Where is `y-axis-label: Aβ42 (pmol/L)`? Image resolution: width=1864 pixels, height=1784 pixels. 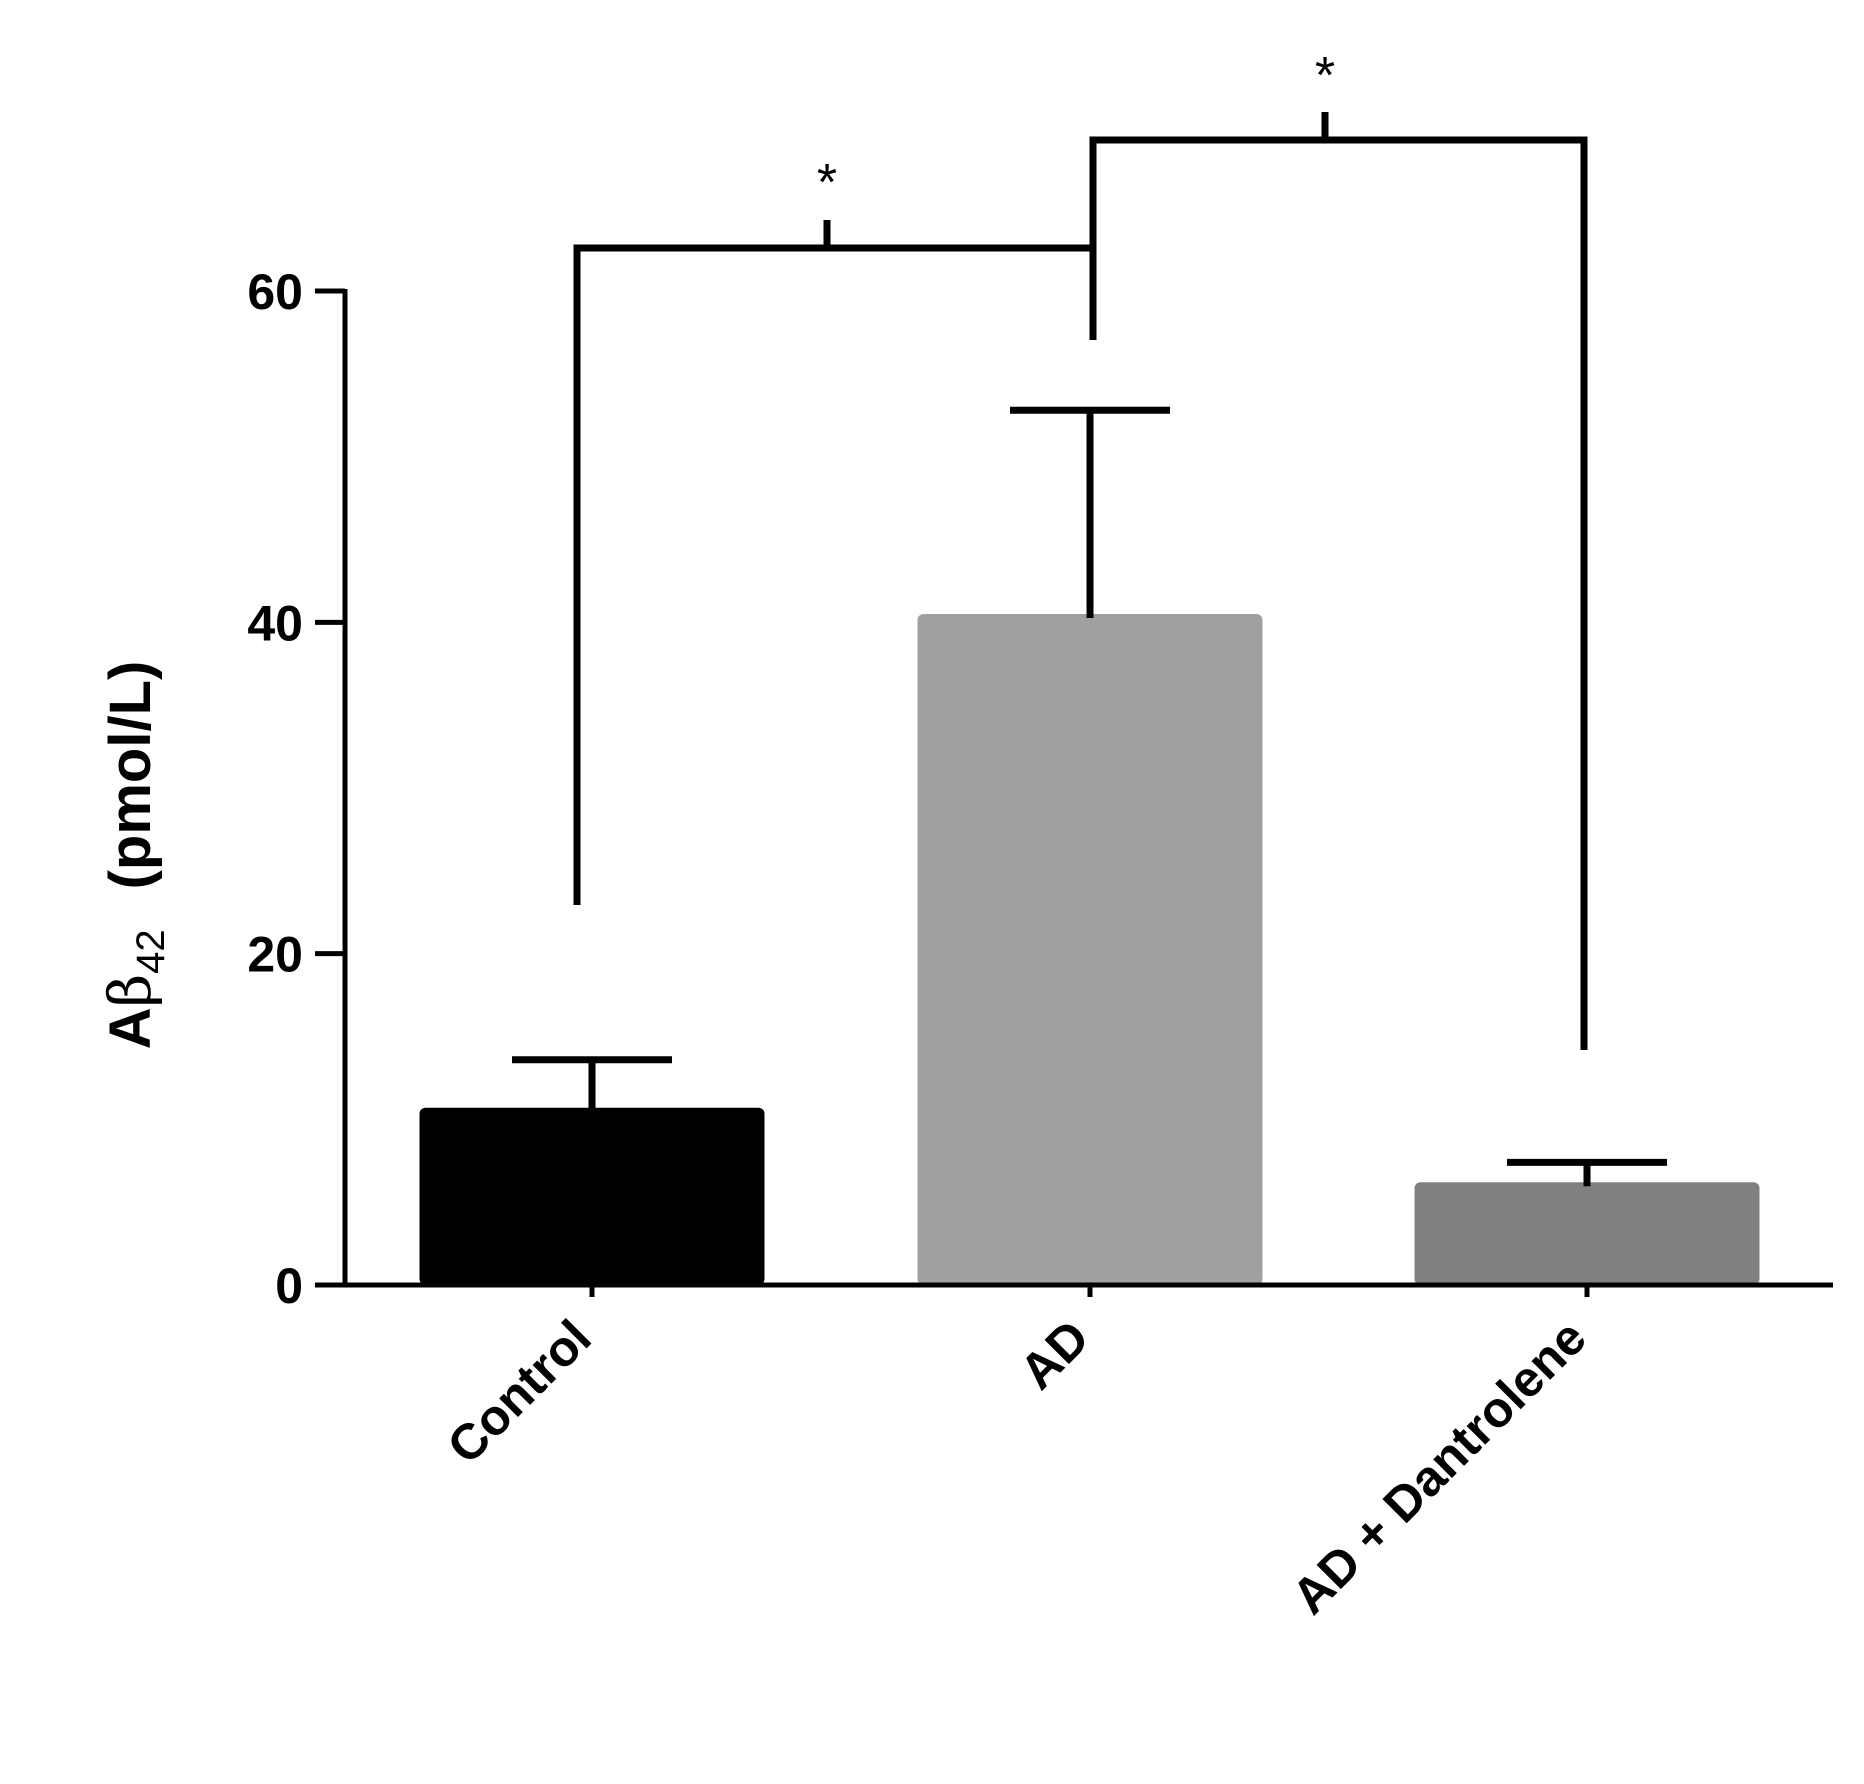
y-axis-label: Aβ42 (pmol/L) is located at coordinates (134, 855).